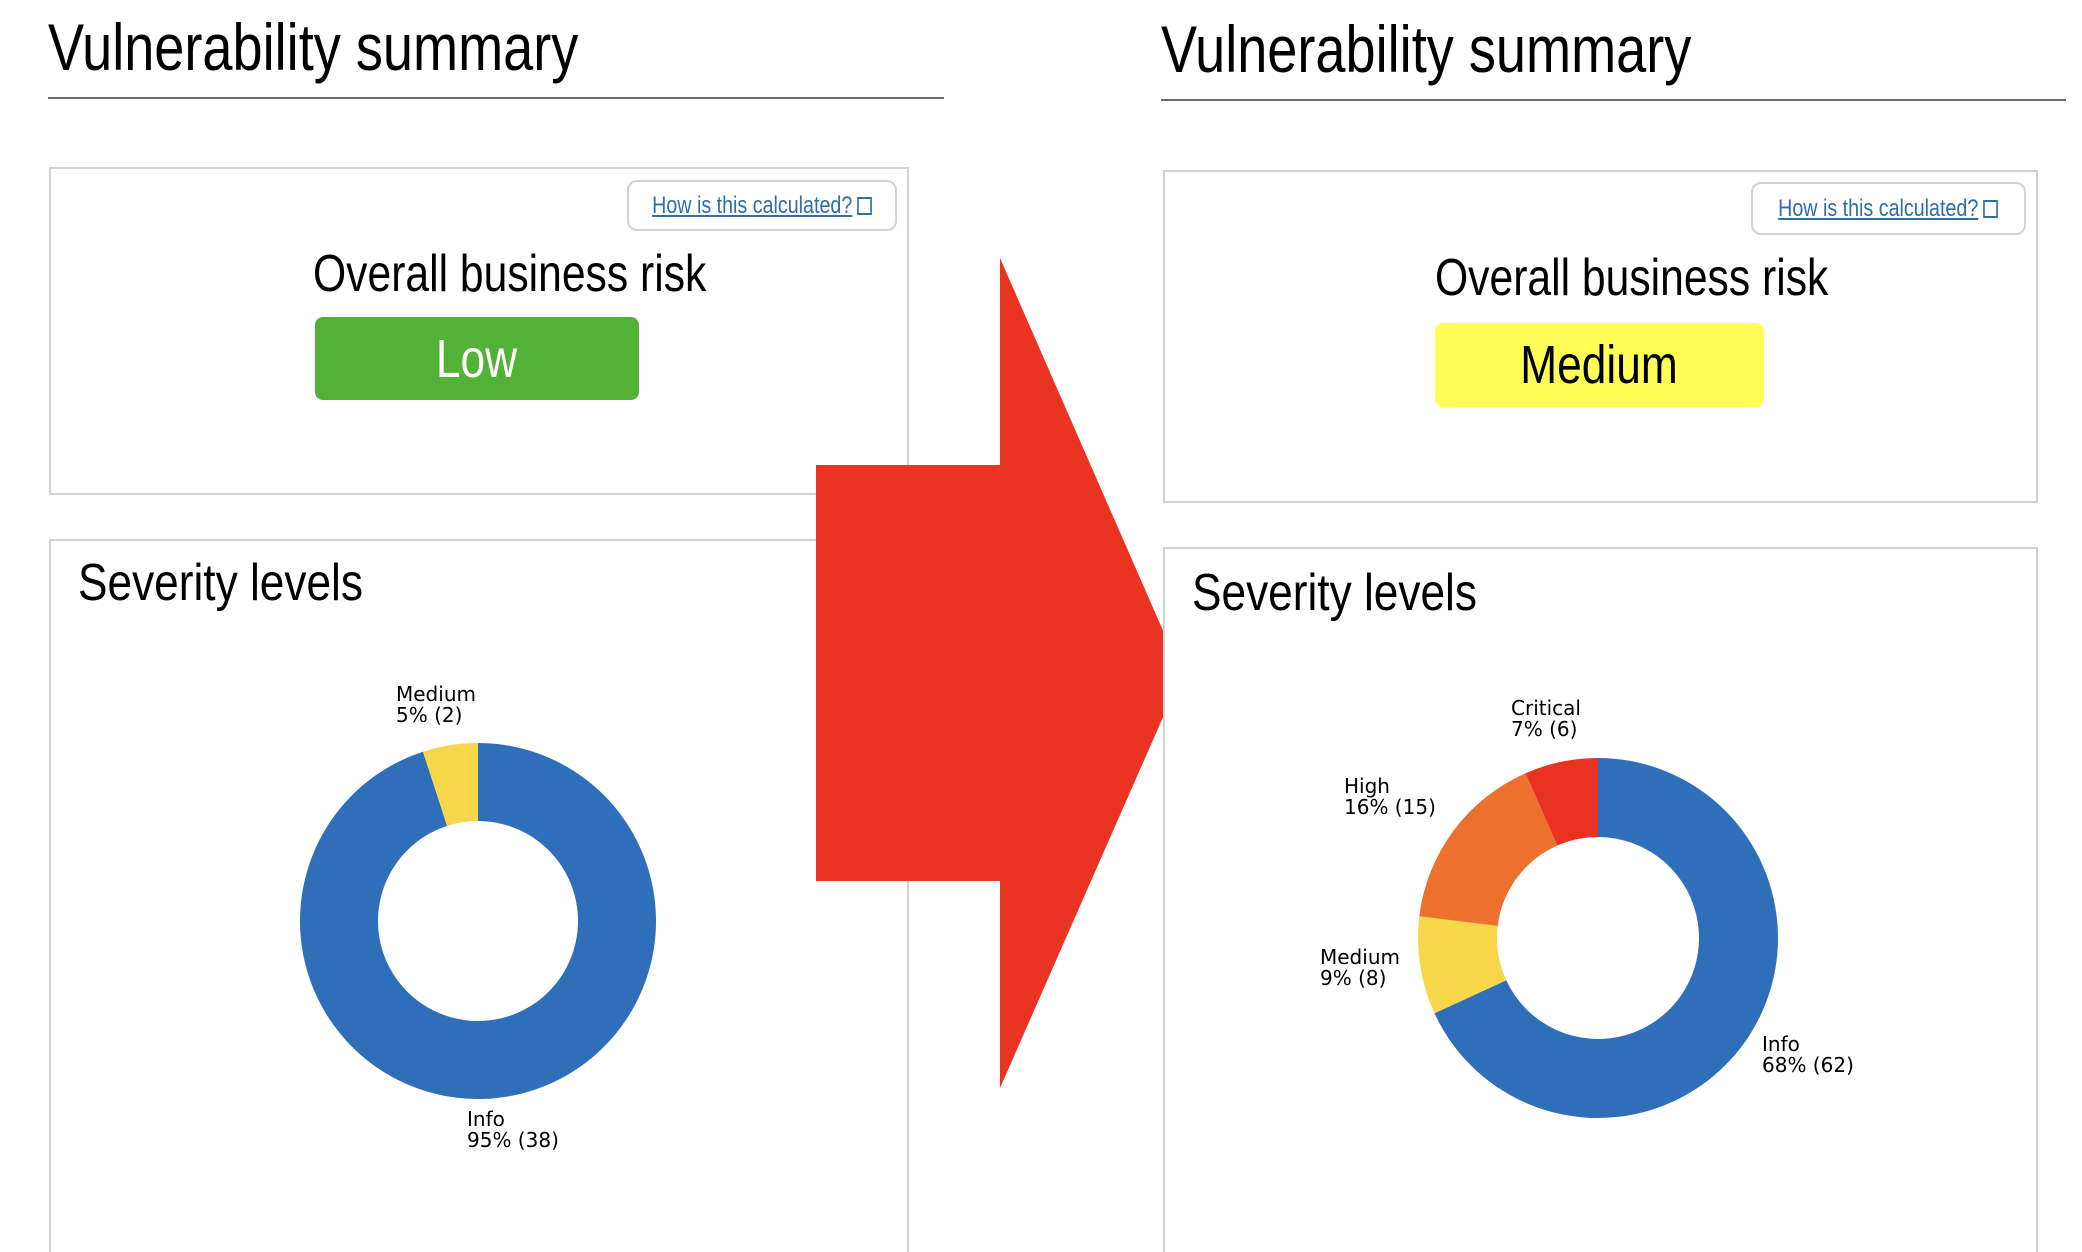 The width and height of the screenshot is (2082, 1252). What do you see at coordinates (1488, 849) in the screenshot?
I see `slice-high` at bounding box center [1488, 849].